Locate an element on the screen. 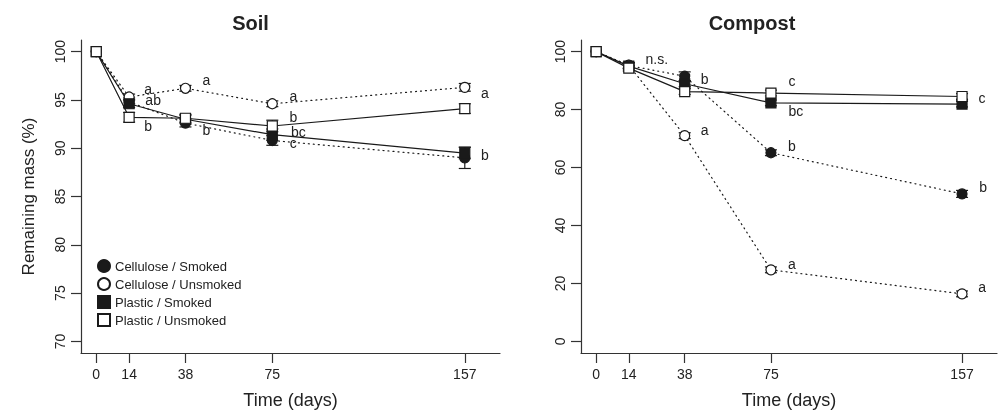 This screenshot has width=1003, height=420. y-tick-label: 95 is located at coordinates (60, 99).